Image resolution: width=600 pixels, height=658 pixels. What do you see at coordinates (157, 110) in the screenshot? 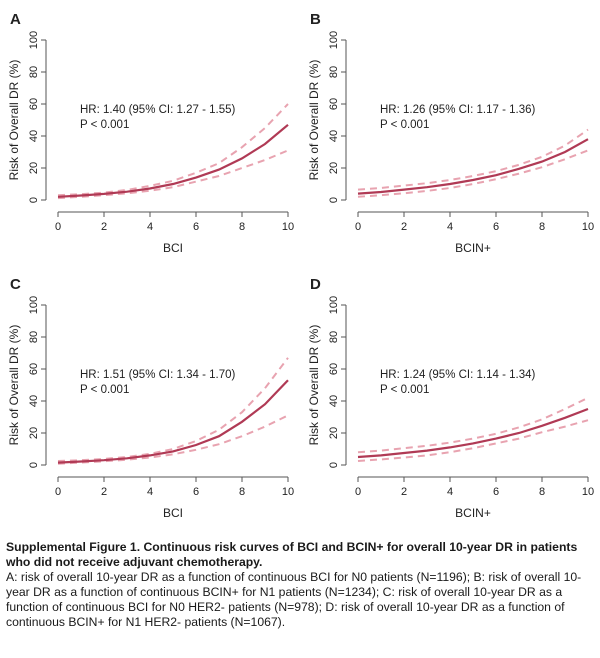
I see `hr-annotation: HR: 1.40 (95% CI: 1.27 - 1.55)` at bounding box center [157, 110].